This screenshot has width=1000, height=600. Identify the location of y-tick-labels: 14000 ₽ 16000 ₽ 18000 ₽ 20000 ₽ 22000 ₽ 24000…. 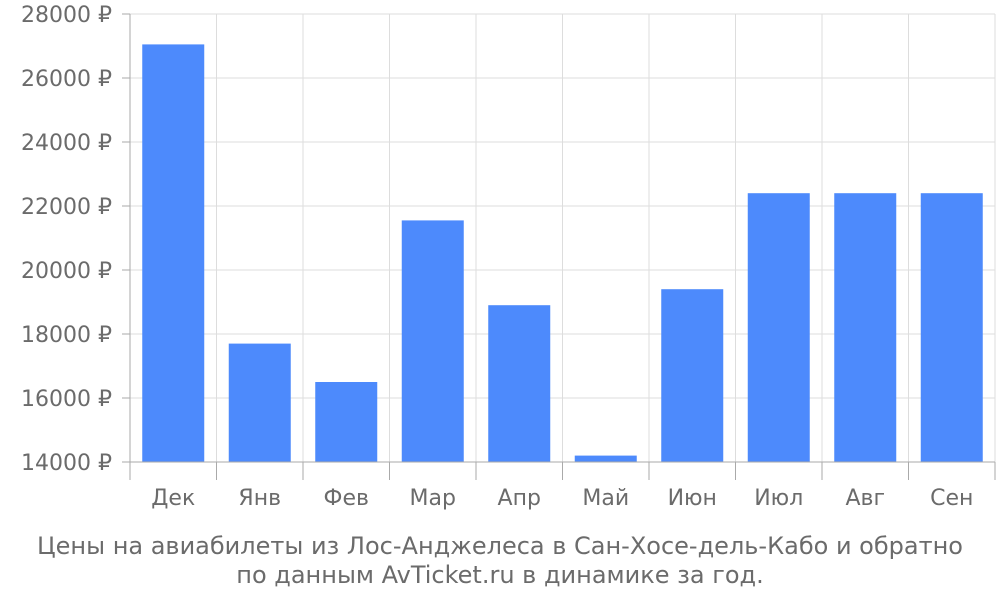
(66, 239).